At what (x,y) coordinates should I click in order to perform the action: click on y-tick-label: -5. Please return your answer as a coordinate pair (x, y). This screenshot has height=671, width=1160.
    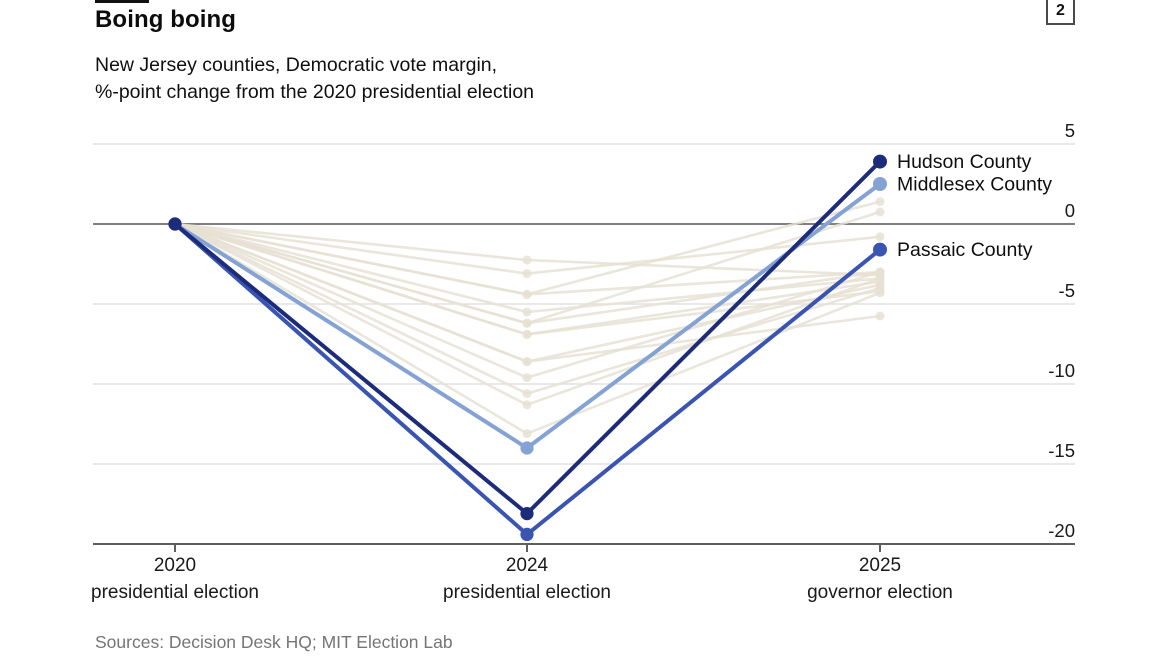
    Looking at the image, I should click on (1067, 290).